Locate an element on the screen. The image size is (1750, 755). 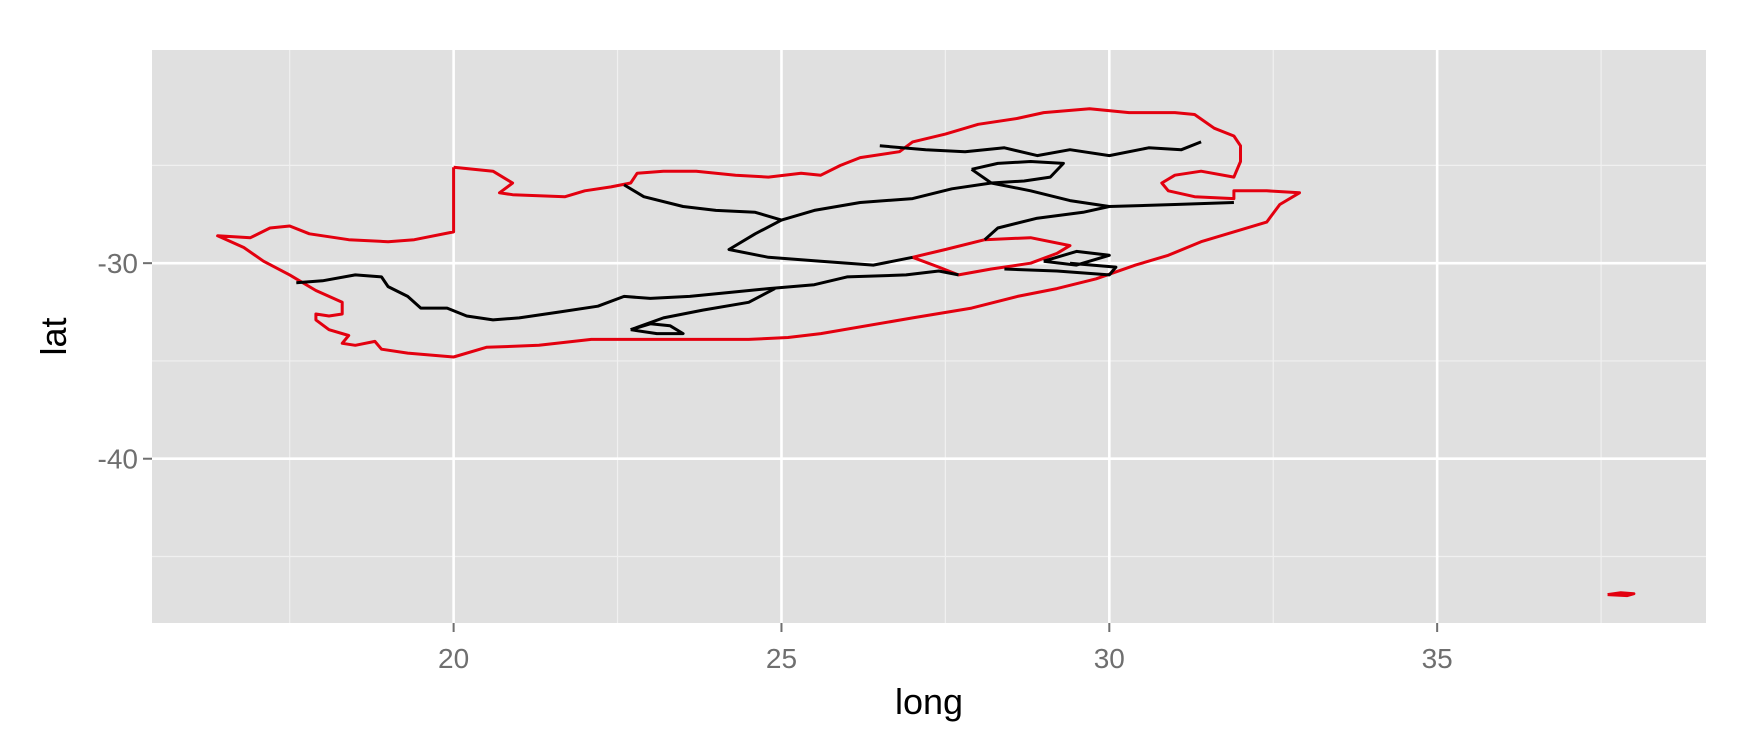
y-axis-title: lat is located at coordinates (53, 336).